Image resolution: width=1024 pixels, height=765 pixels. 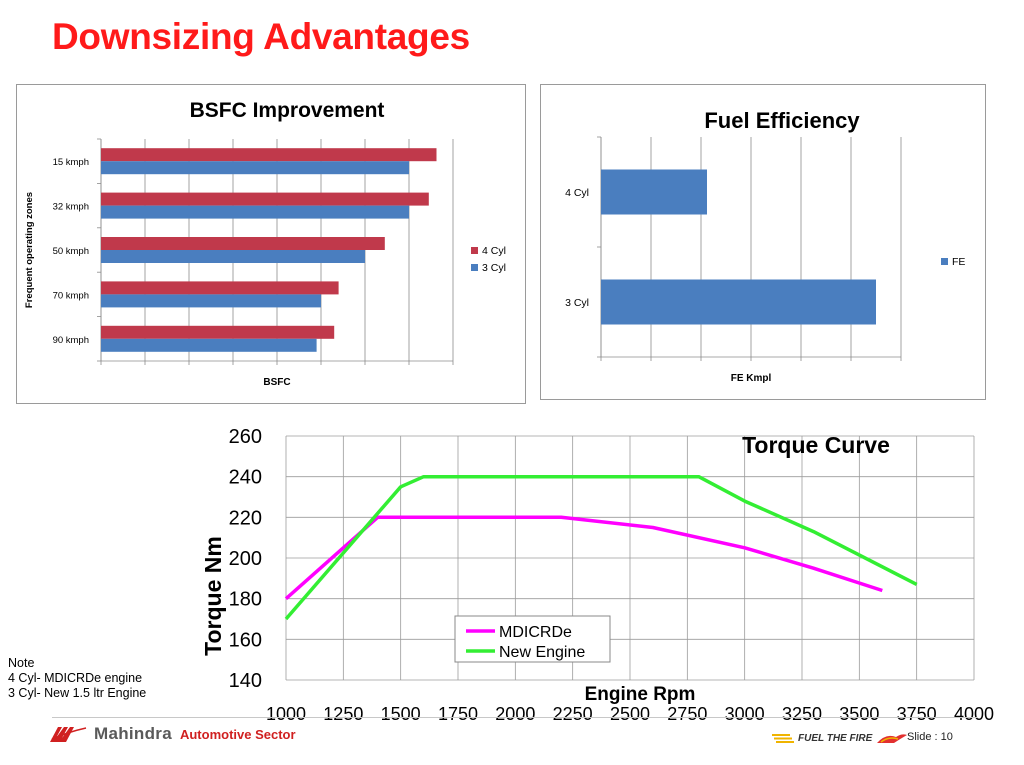 What do you see at coordinates (245, 437) in the screenshot?
I see `y-tick-label: 260` at bounding box center [245, 437].